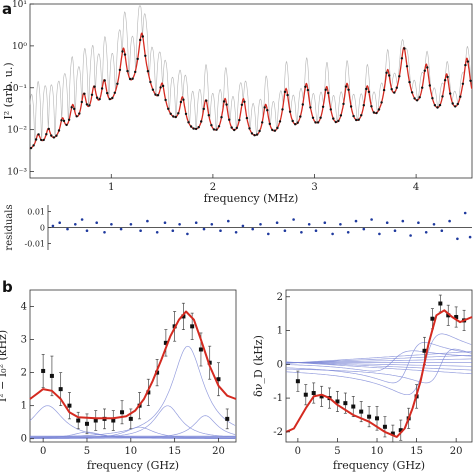 This screenshot has height=474, width=474. Describe the element at coordinates (7, 287) in the screenshot. I see `panel-b-label: b` at that location.